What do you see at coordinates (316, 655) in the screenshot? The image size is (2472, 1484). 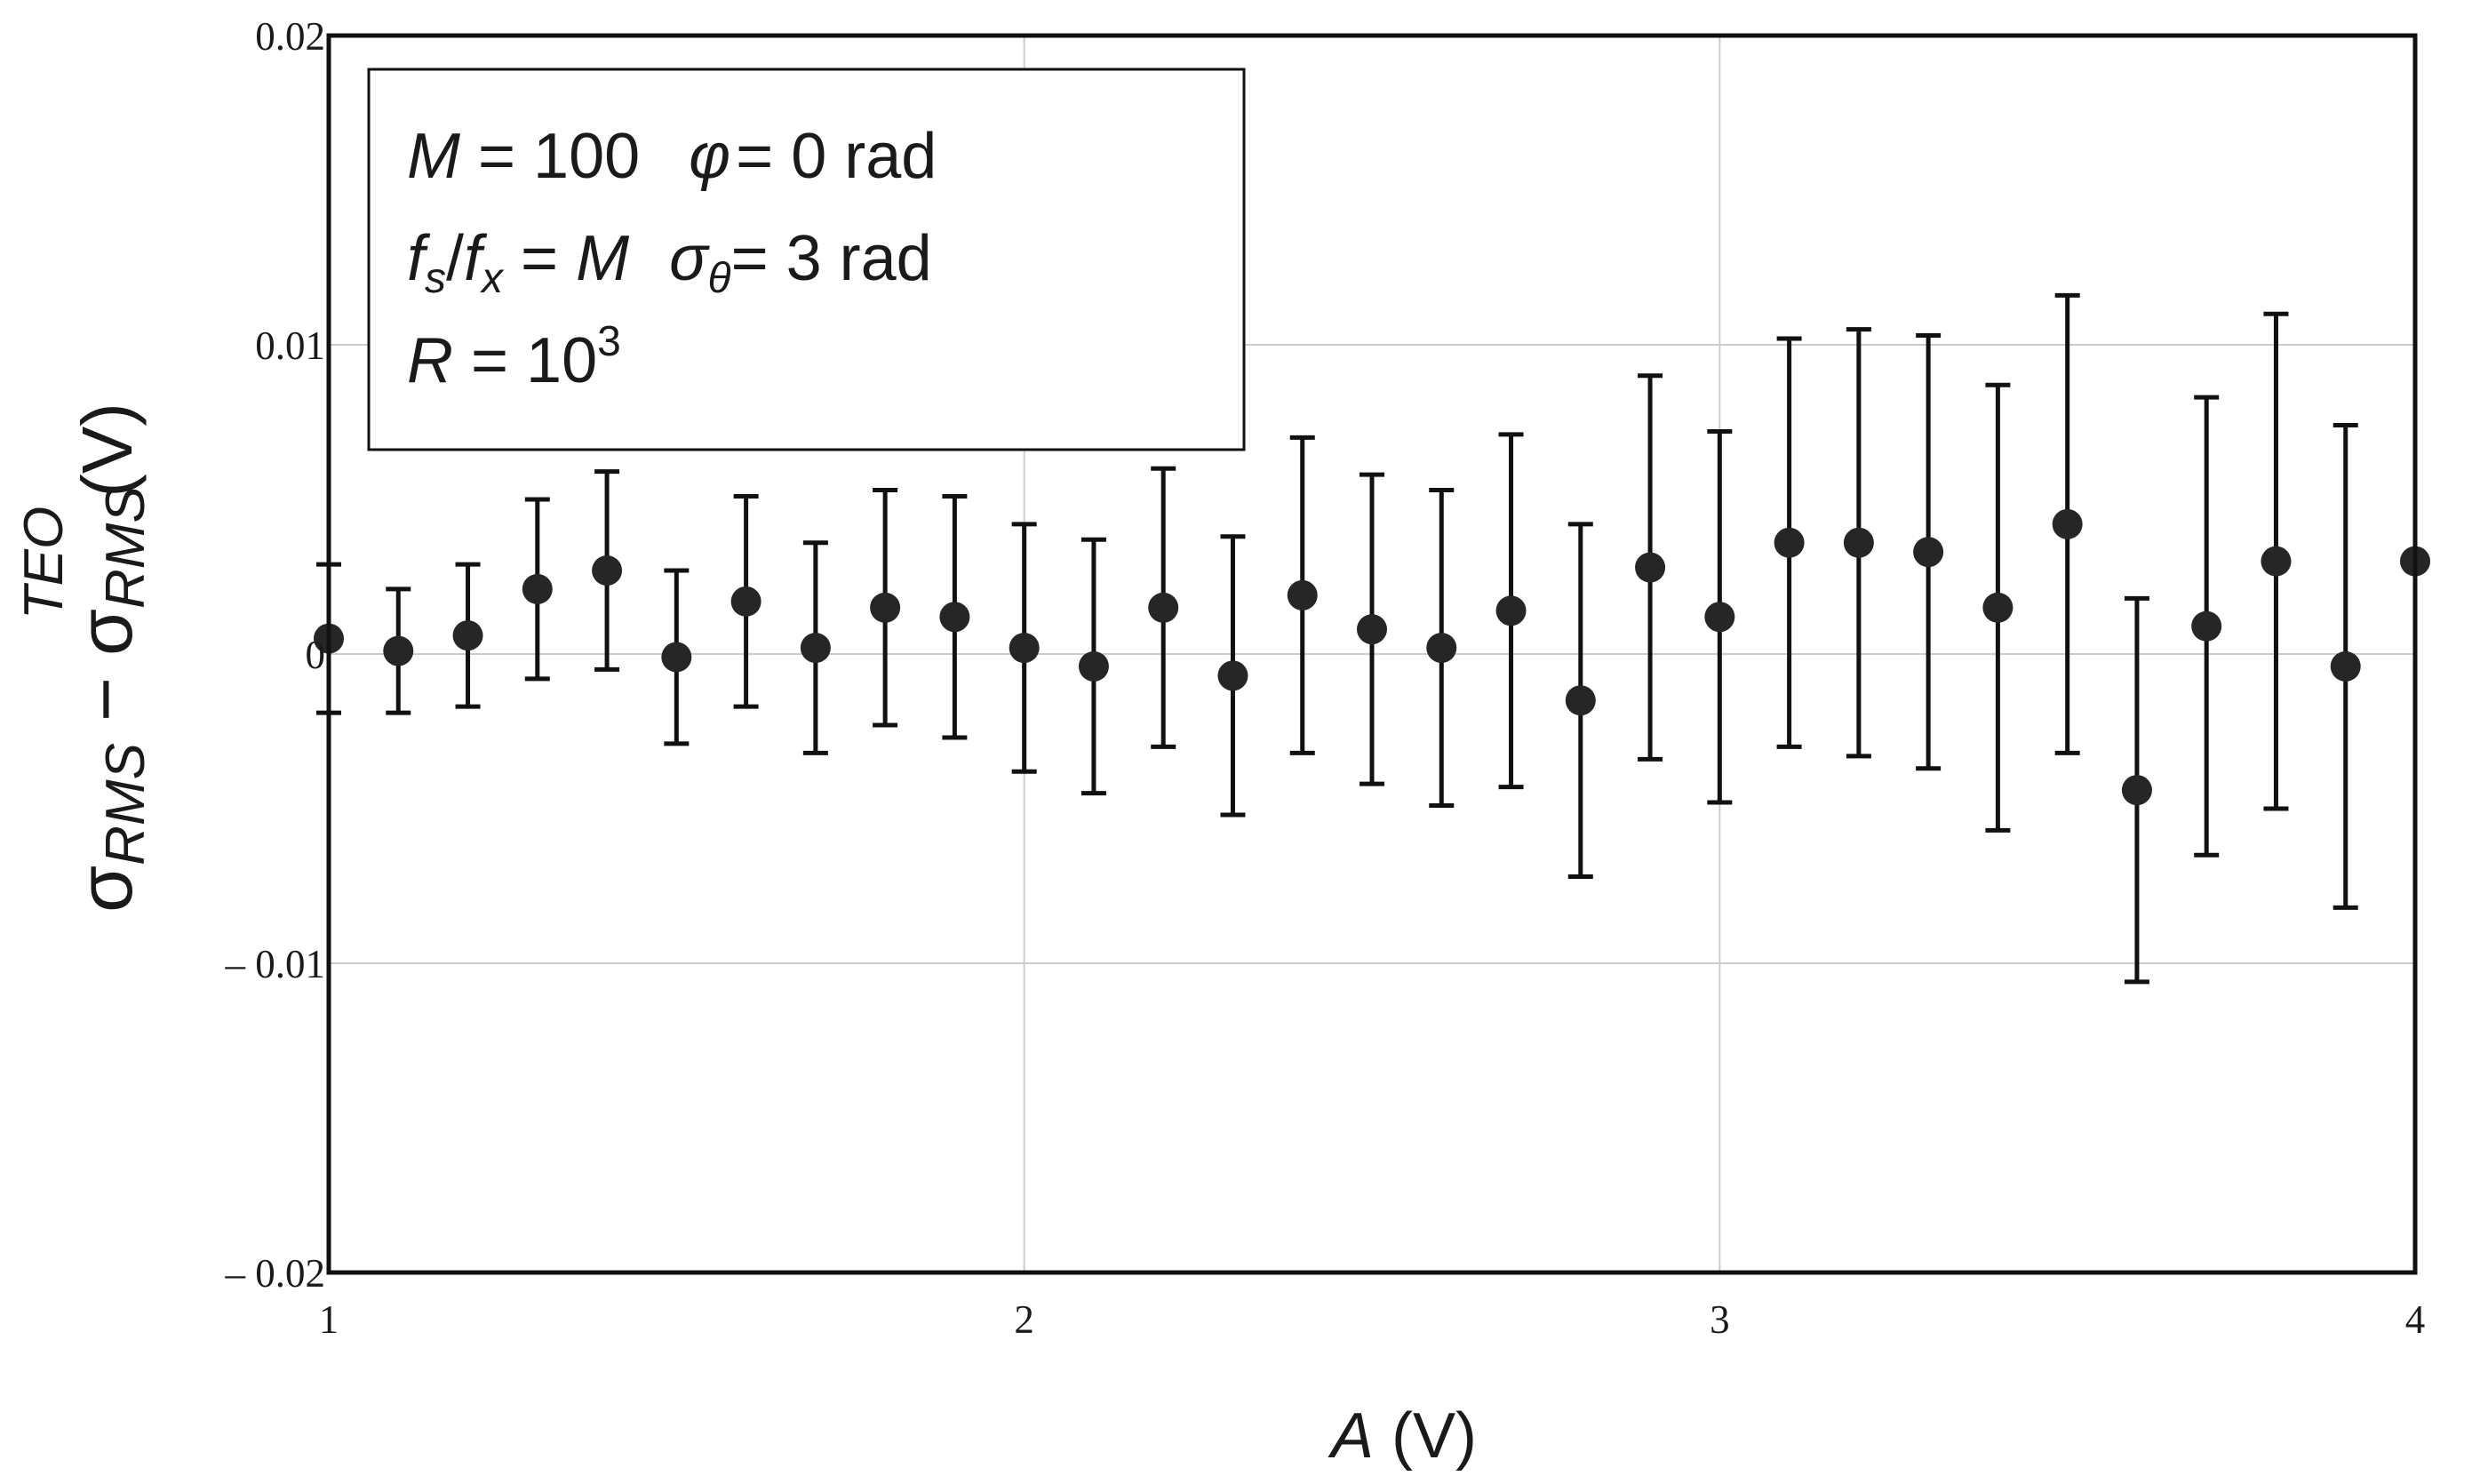 I see `y-tick-label: 0` at bounding box center [316, 655].